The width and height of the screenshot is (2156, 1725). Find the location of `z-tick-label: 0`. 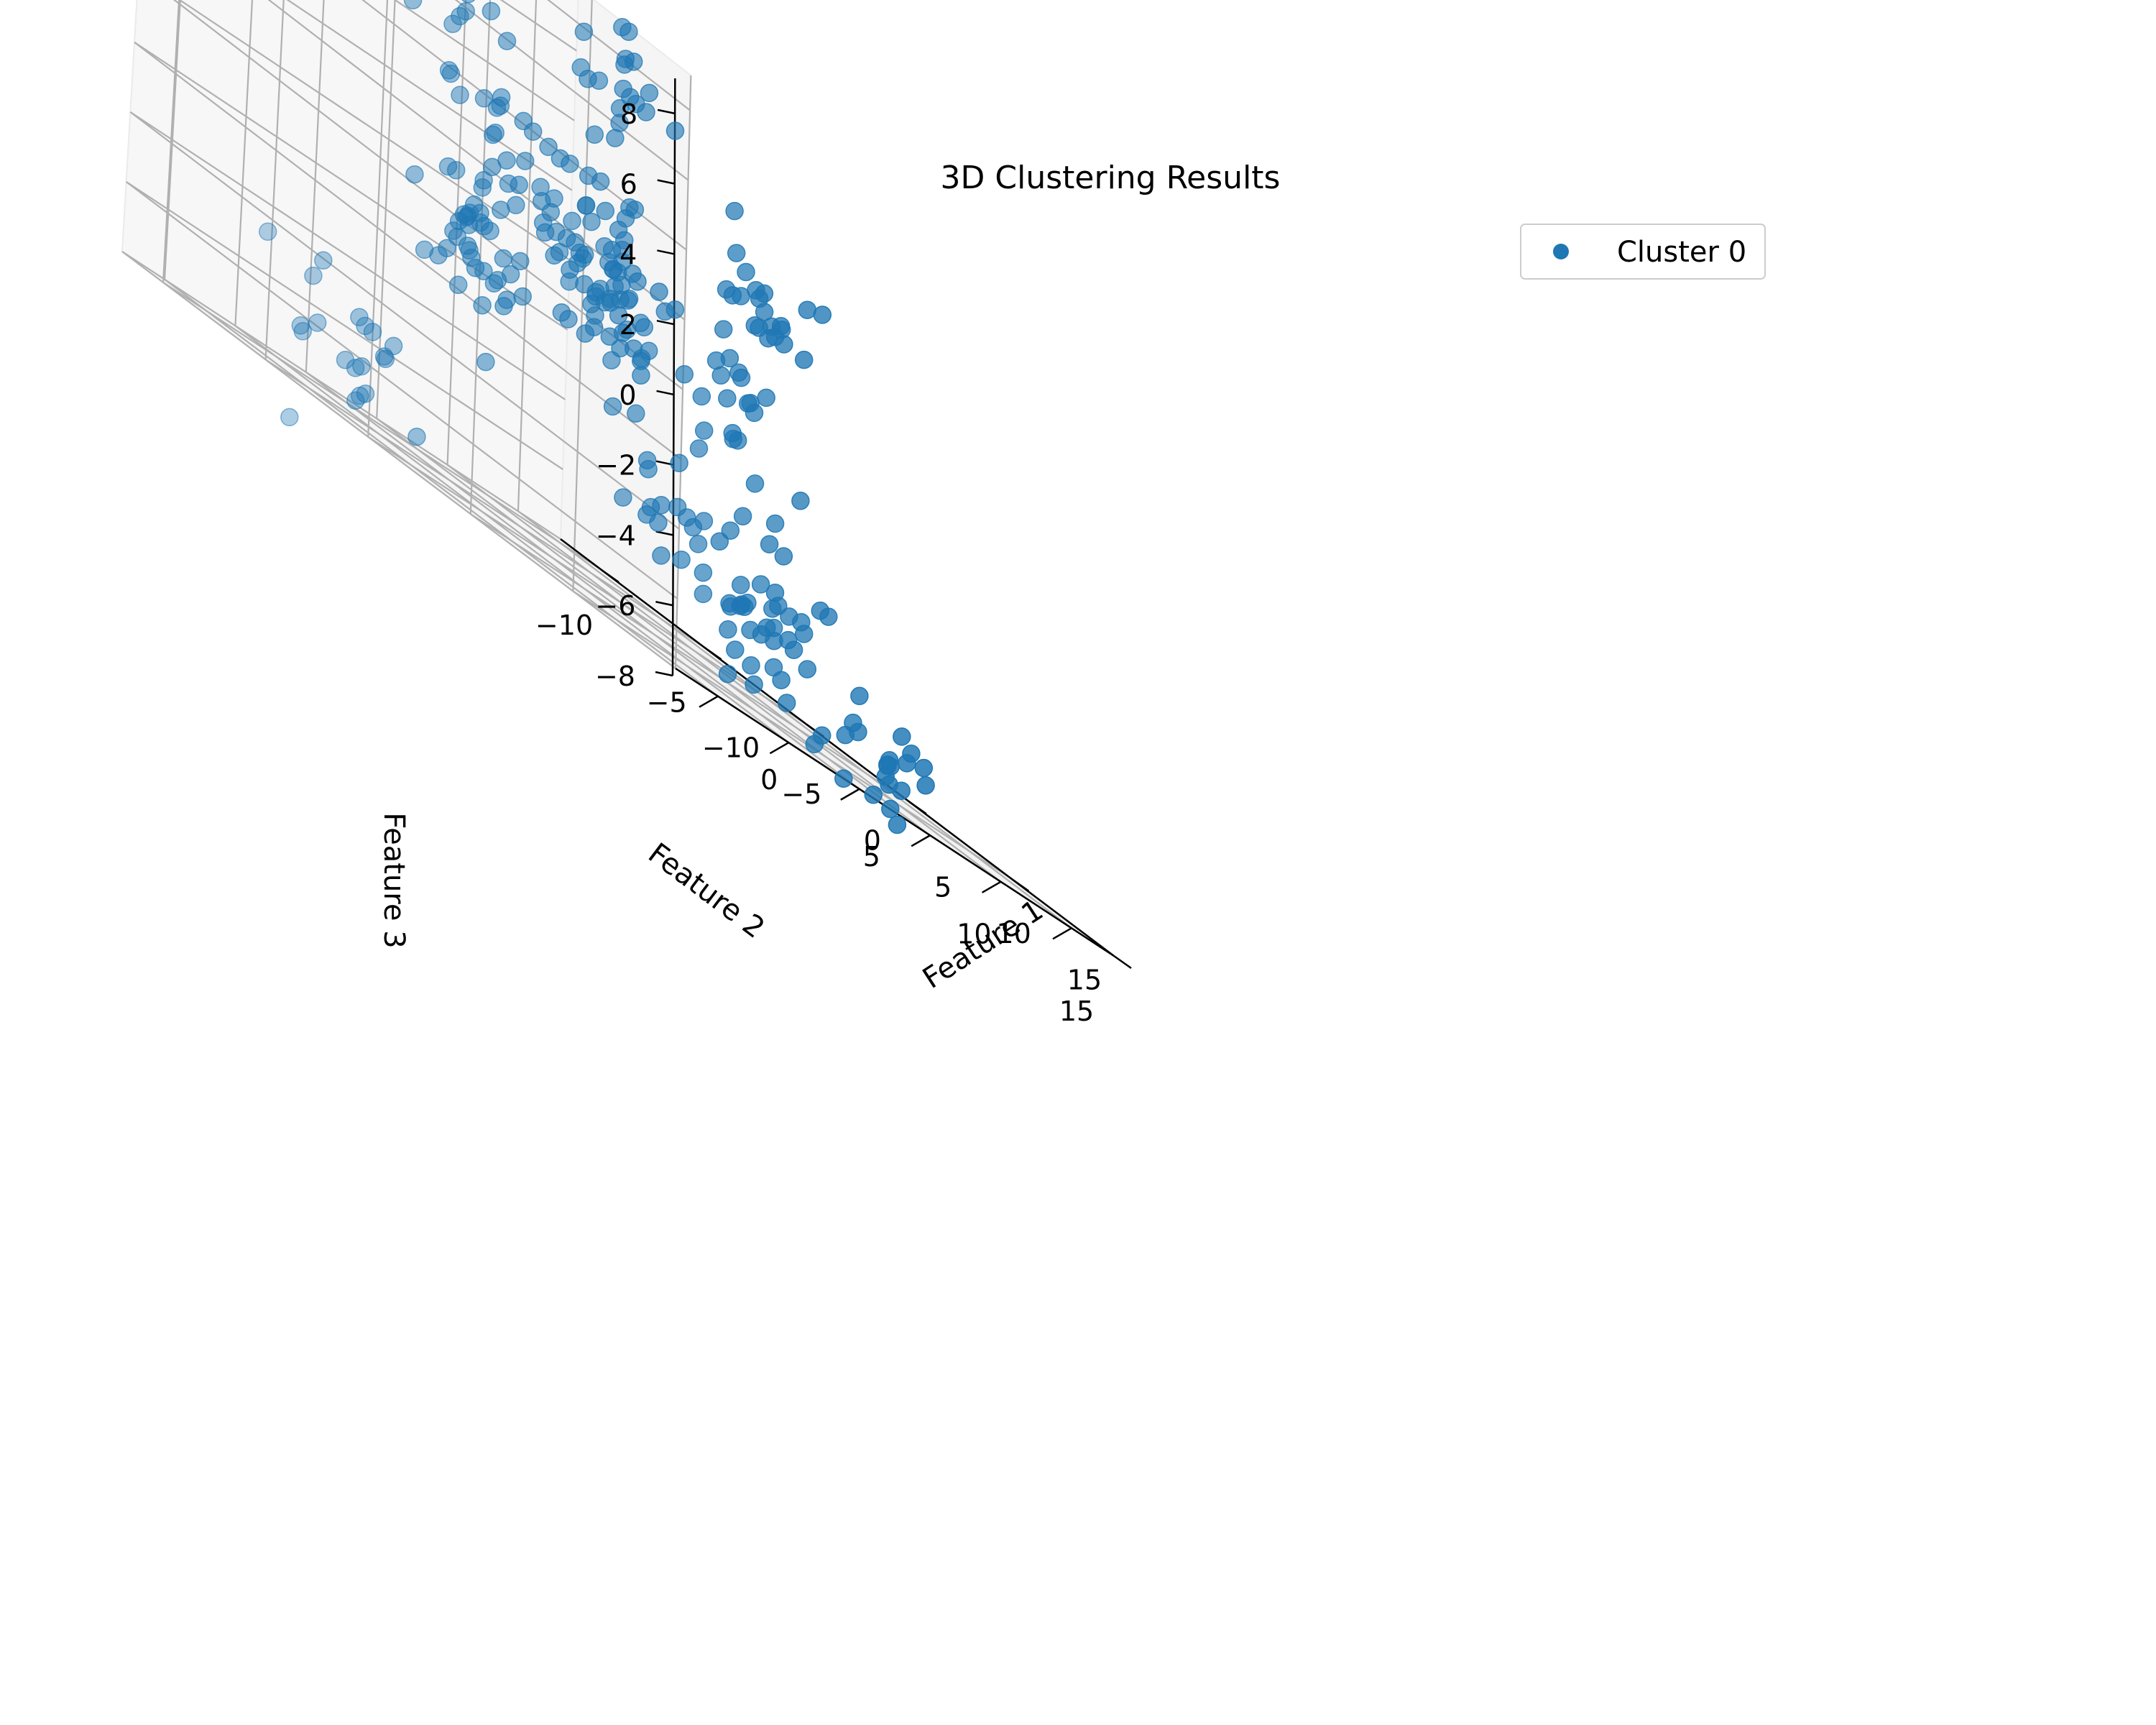

z-tick-label: 0 is located at coordinates (627, 395).